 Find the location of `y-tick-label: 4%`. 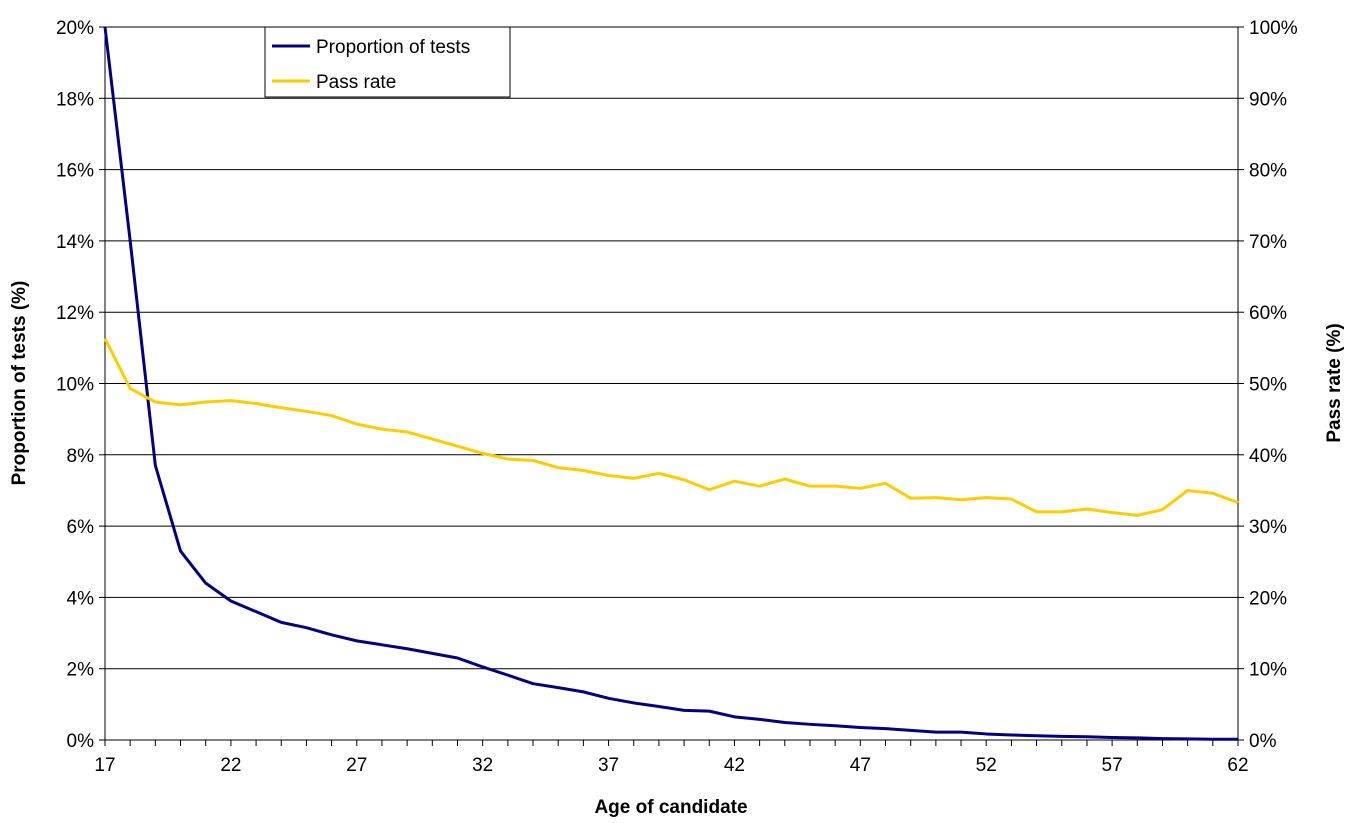

y-tick-label: 4% is located at coordinates (81, 598).